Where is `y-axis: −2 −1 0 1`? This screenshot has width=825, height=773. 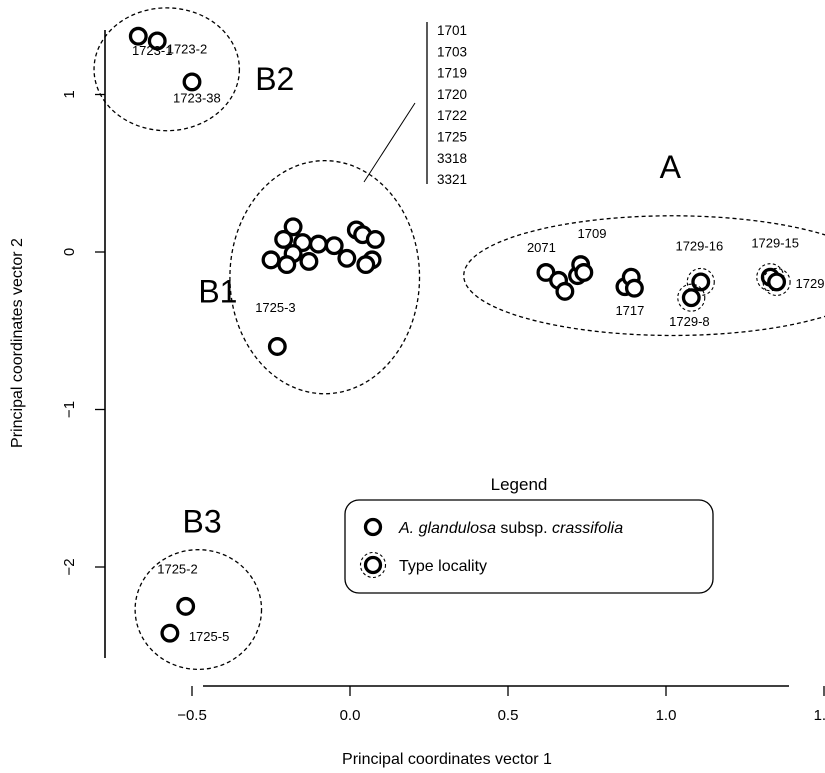 y-axis: −2 −1 0 1 is located at coordinates (83, 344).